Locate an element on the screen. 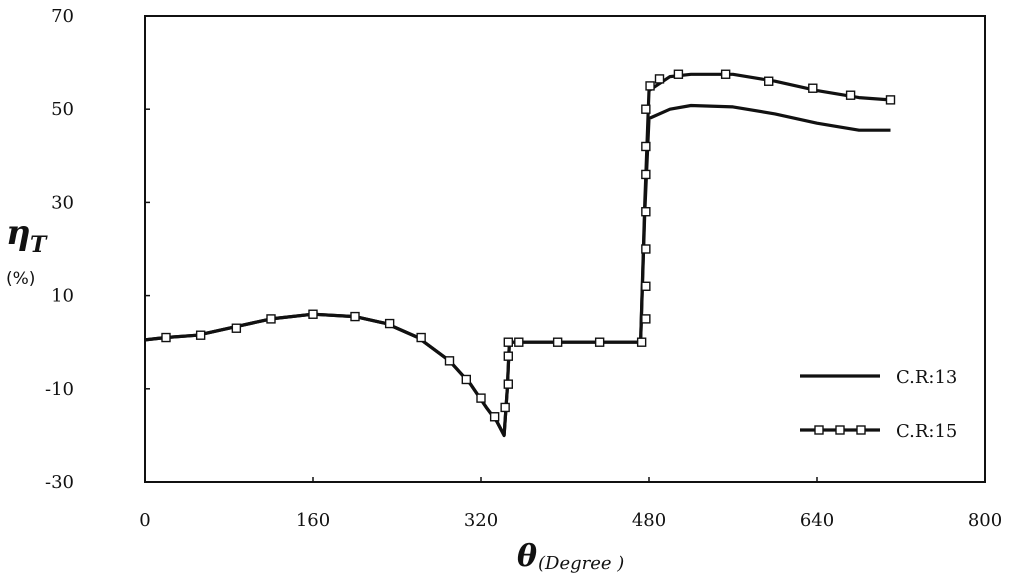 The image size is (1024, 581). x-tick-label: 480 is located at coordinates (649, 520).